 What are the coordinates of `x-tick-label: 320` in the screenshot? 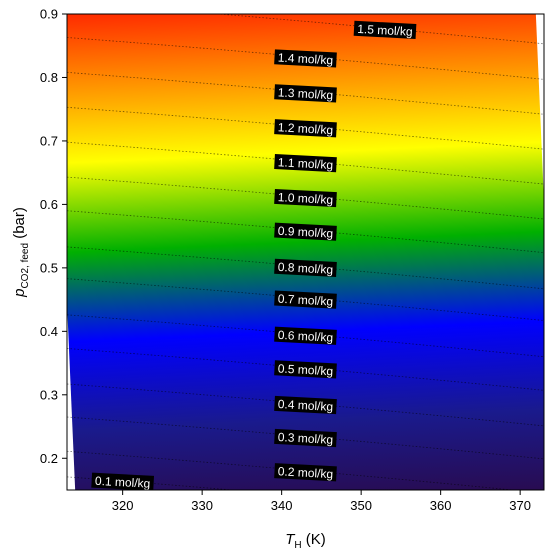 It's located at (123, 505).